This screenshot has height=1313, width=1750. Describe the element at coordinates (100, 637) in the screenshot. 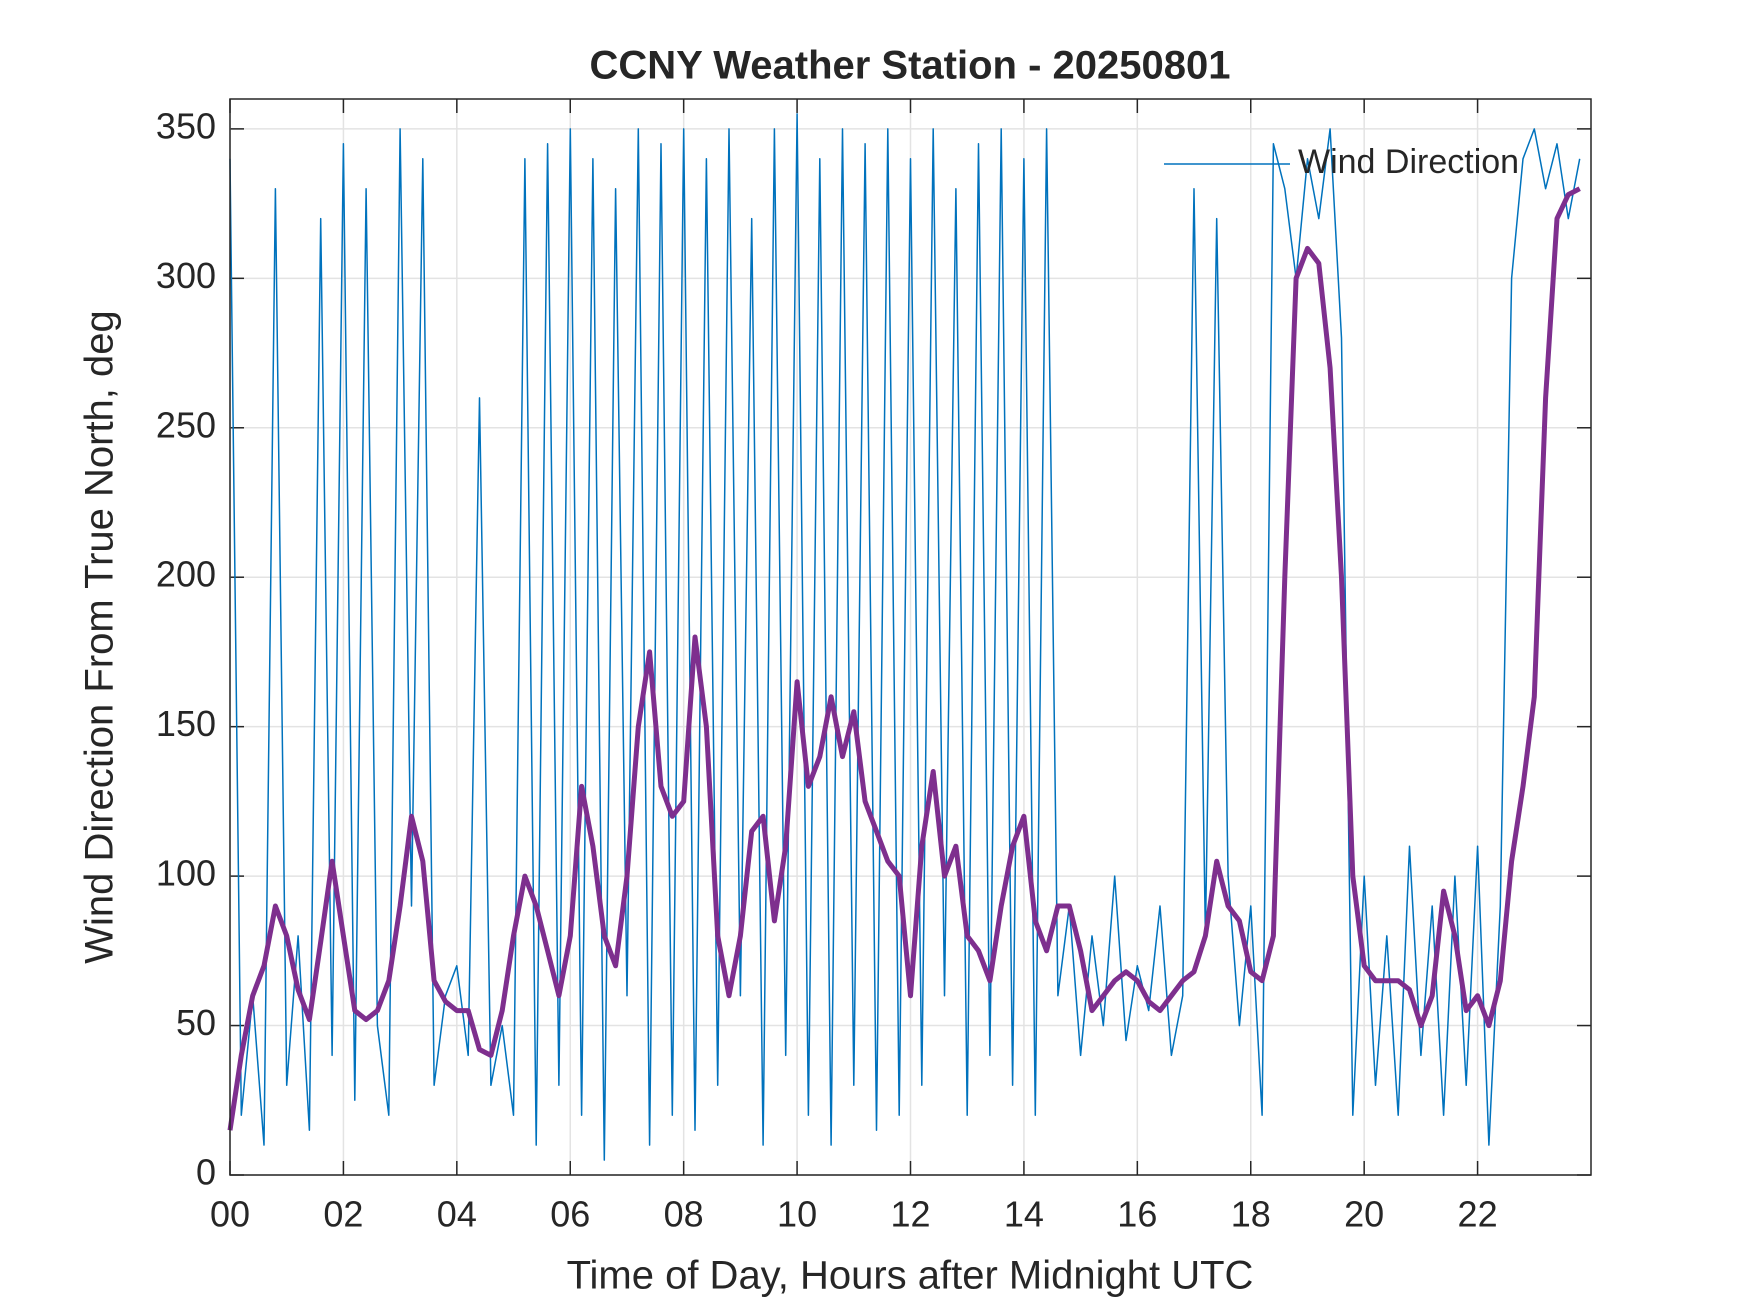

I see `y-axis-label: Wind Direction From True North, deg` at that location.